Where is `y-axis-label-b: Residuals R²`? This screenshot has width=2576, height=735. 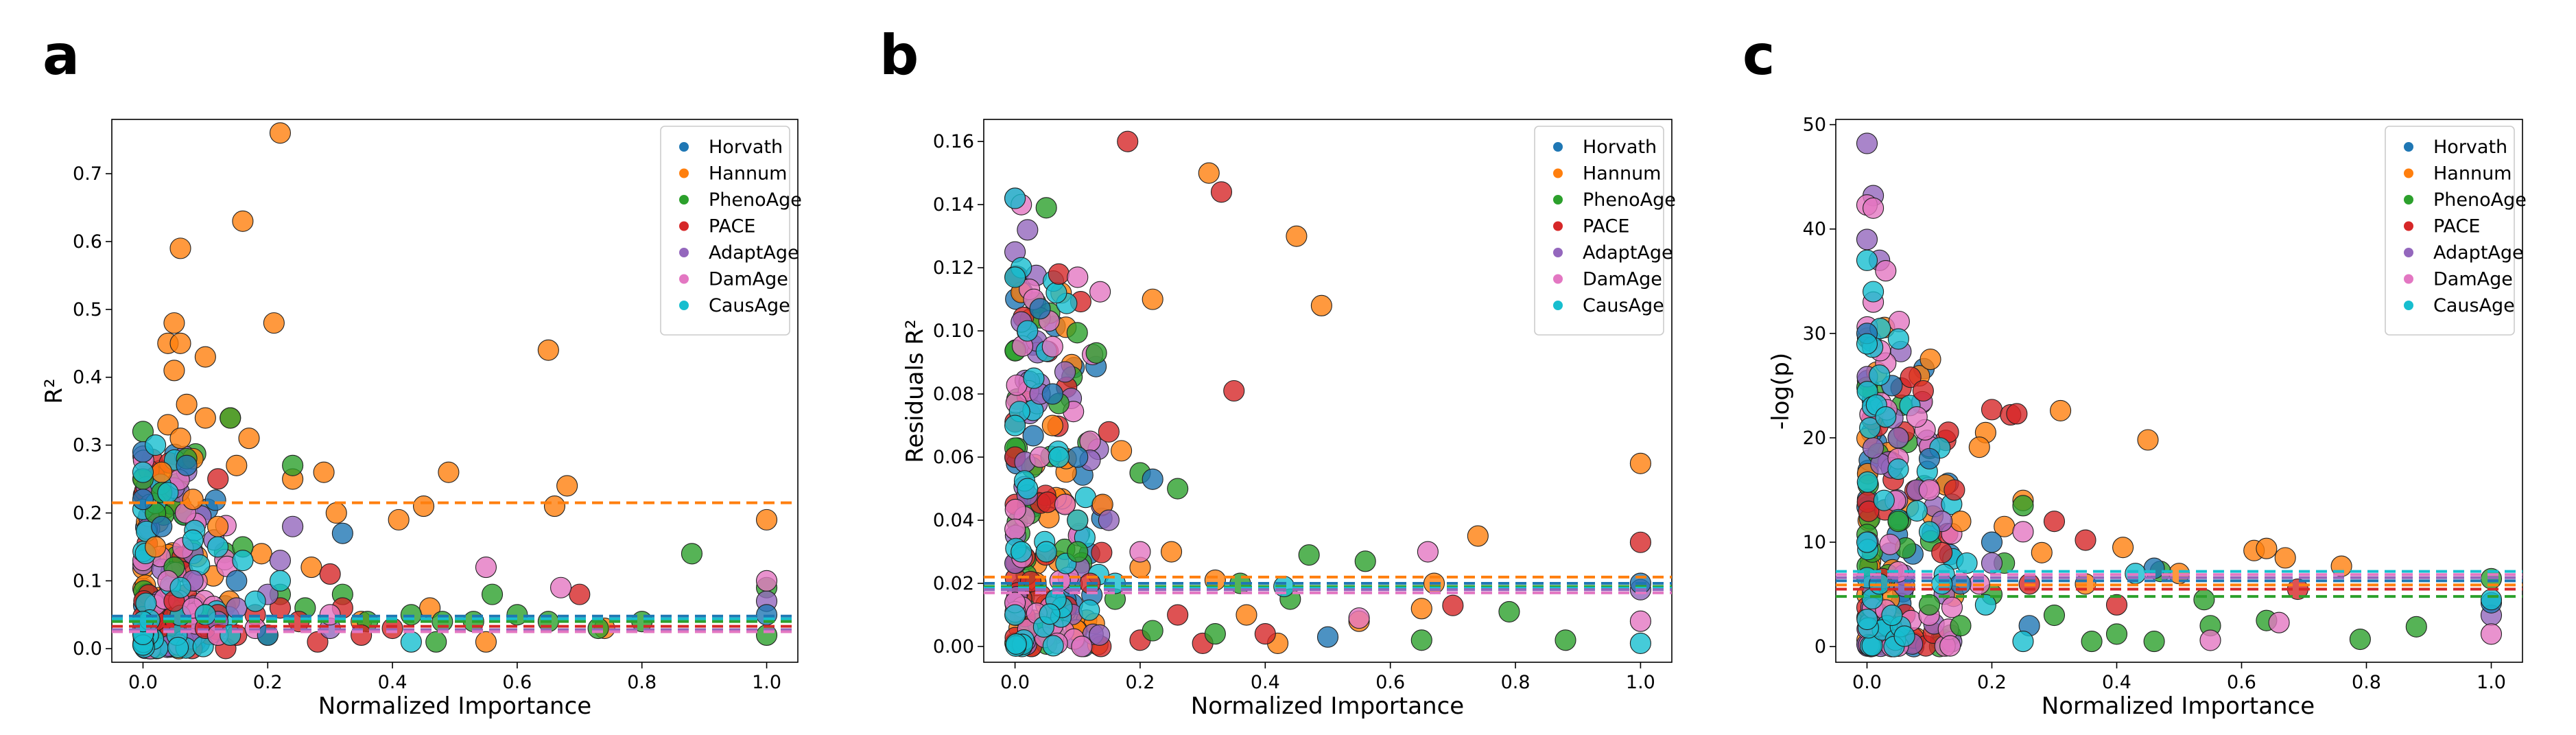
y-axis-label-b: Residuals R² is located at coordinates (915, 391).